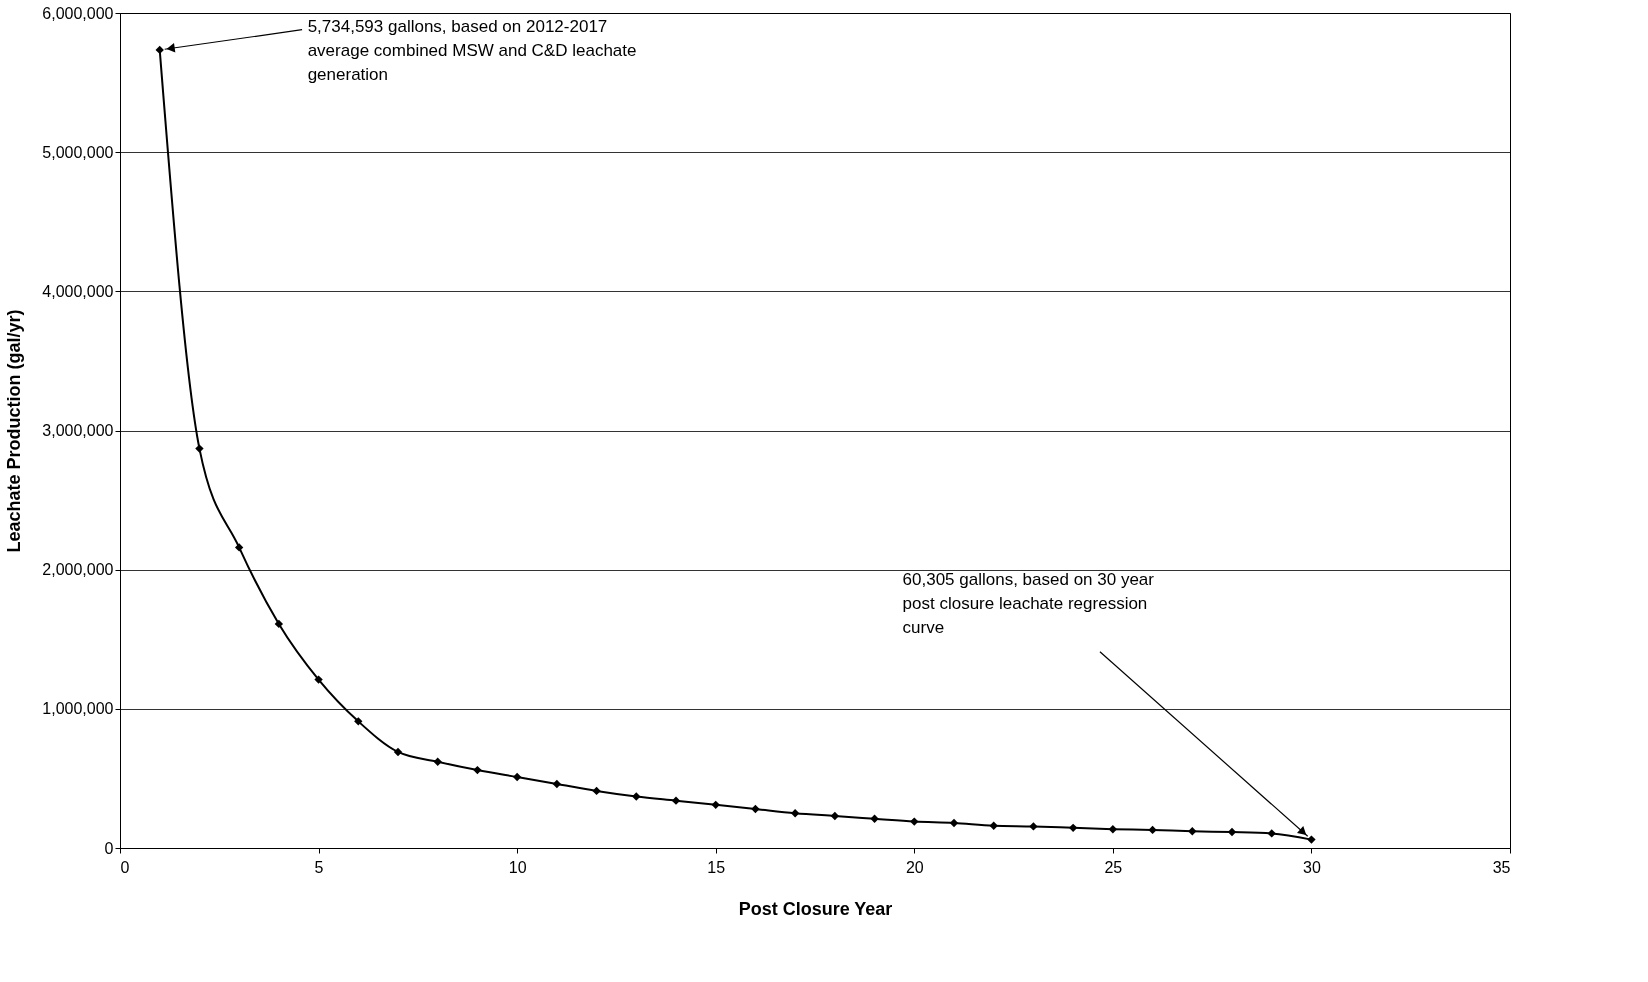 The height and width of the screenshot is (982, 1648). Describe the element at coordinates (78, 13) in the screenshot. I see `y-tick-label: 6,000,000` at that location.